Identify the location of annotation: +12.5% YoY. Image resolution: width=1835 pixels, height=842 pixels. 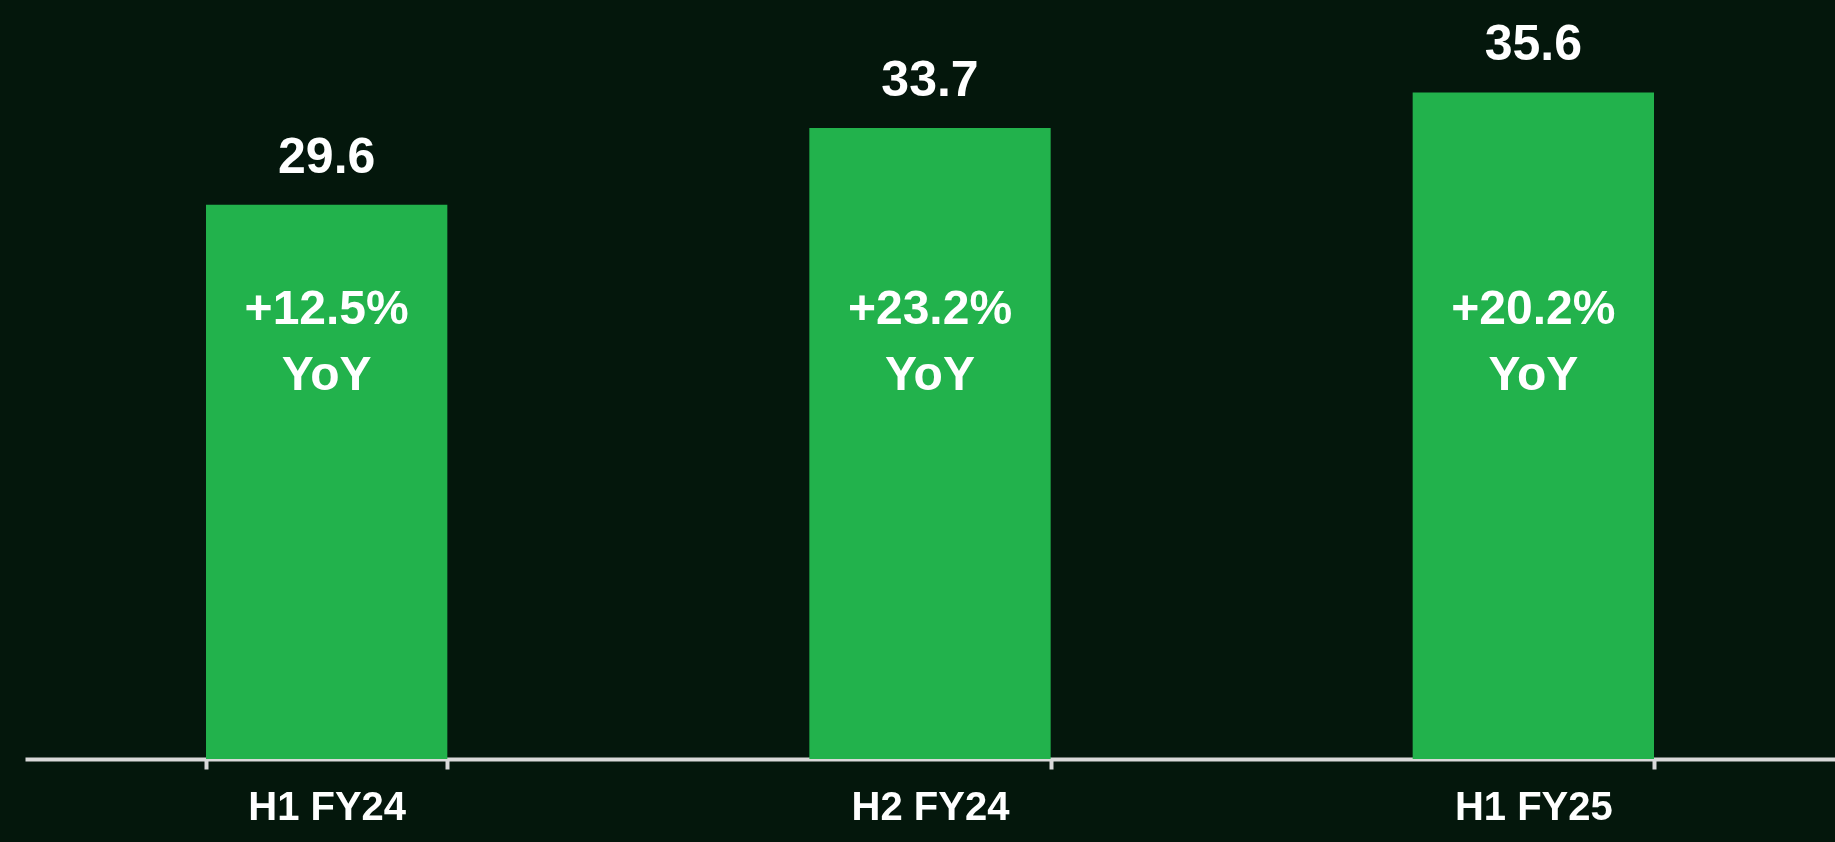
(326, 340).